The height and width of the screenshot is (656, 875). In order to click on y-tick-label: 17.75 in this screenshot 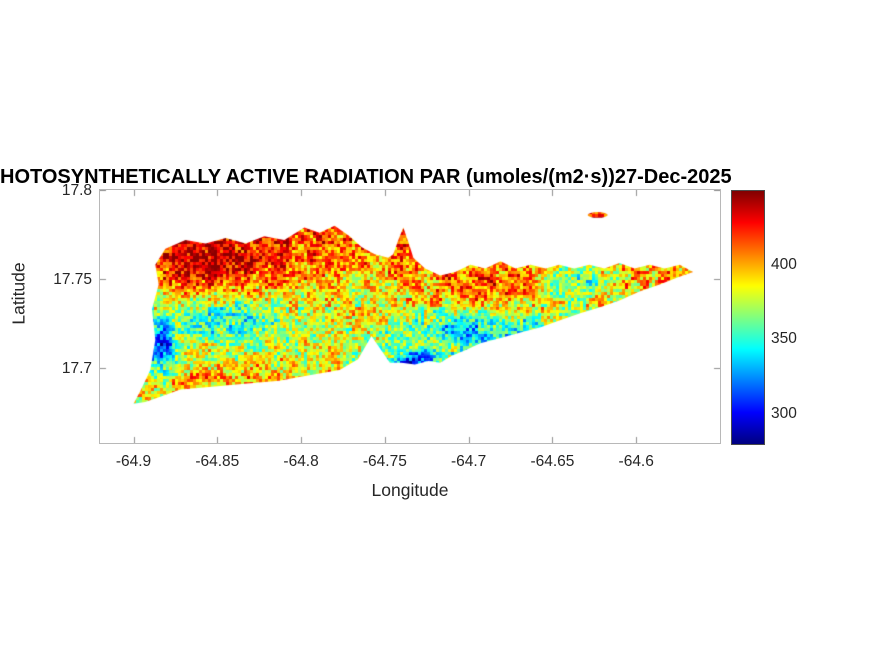, I will do `click(72, 279)`.